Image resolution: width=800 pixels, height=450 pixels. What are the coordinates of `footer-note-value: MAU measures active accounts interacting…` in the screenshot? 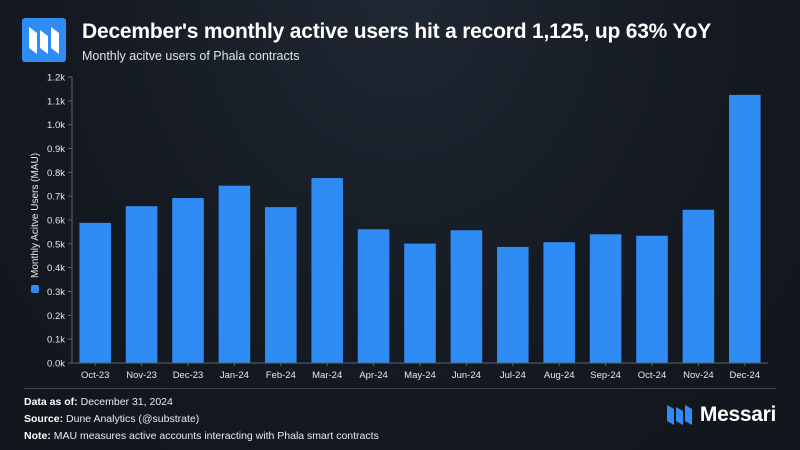 It's located at (216, 436).